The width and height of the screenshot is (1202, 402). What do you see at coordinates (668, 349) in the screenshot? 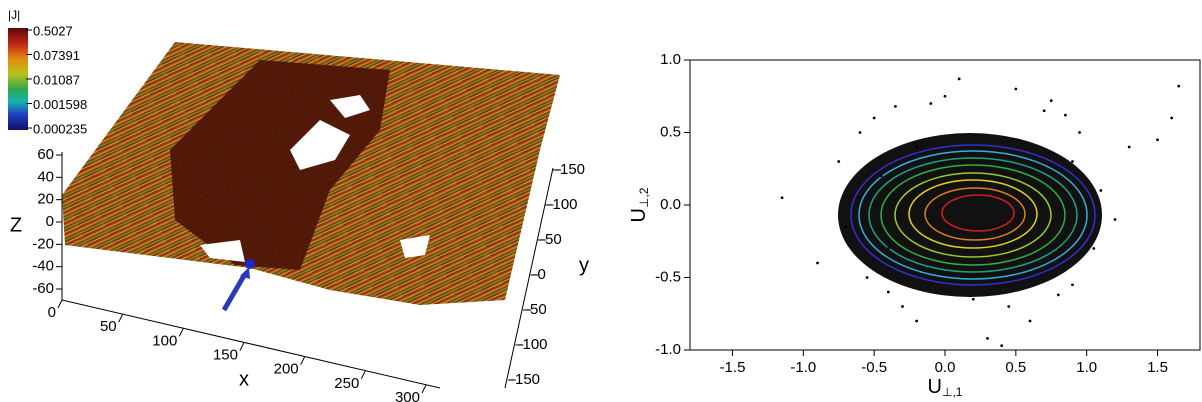
I see `y-tick-label: -1.0` at bounding box center [668, 349].